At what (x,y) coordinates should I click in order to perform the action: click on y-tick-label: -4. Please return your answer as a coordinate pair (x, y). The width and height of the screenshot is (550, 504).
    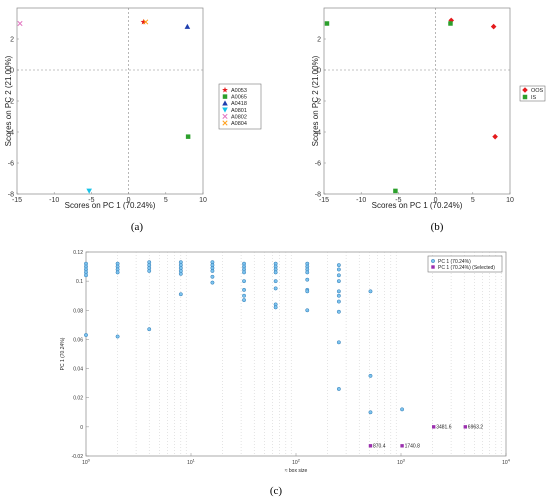
    Looking at the image, I should click on (318, 133).